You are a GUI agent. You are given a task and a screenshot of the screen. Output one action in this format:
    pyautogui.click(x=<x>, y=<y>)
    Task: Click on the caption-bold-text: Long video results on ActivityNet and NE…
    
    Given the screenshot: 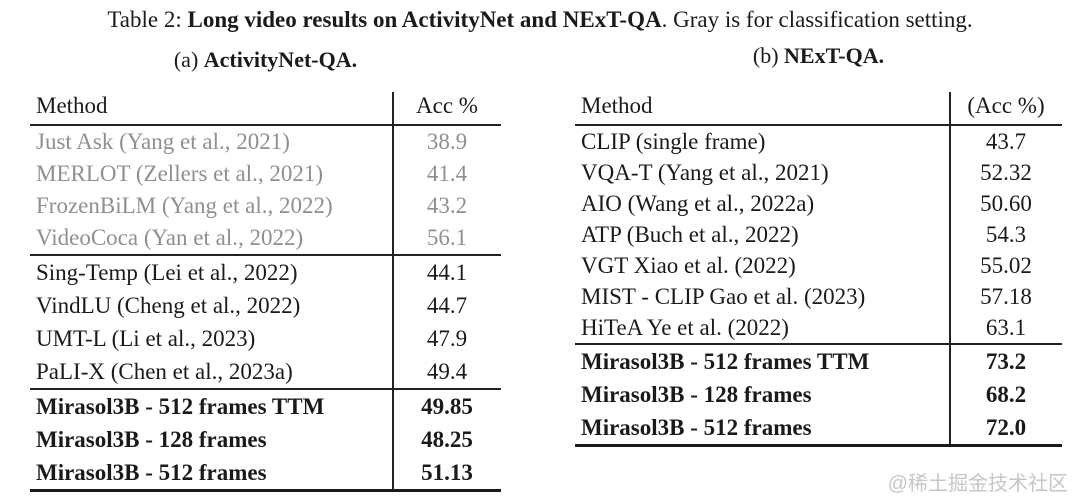 What is the action you would take?
    pyautogui.click(x=424, y=19)
    